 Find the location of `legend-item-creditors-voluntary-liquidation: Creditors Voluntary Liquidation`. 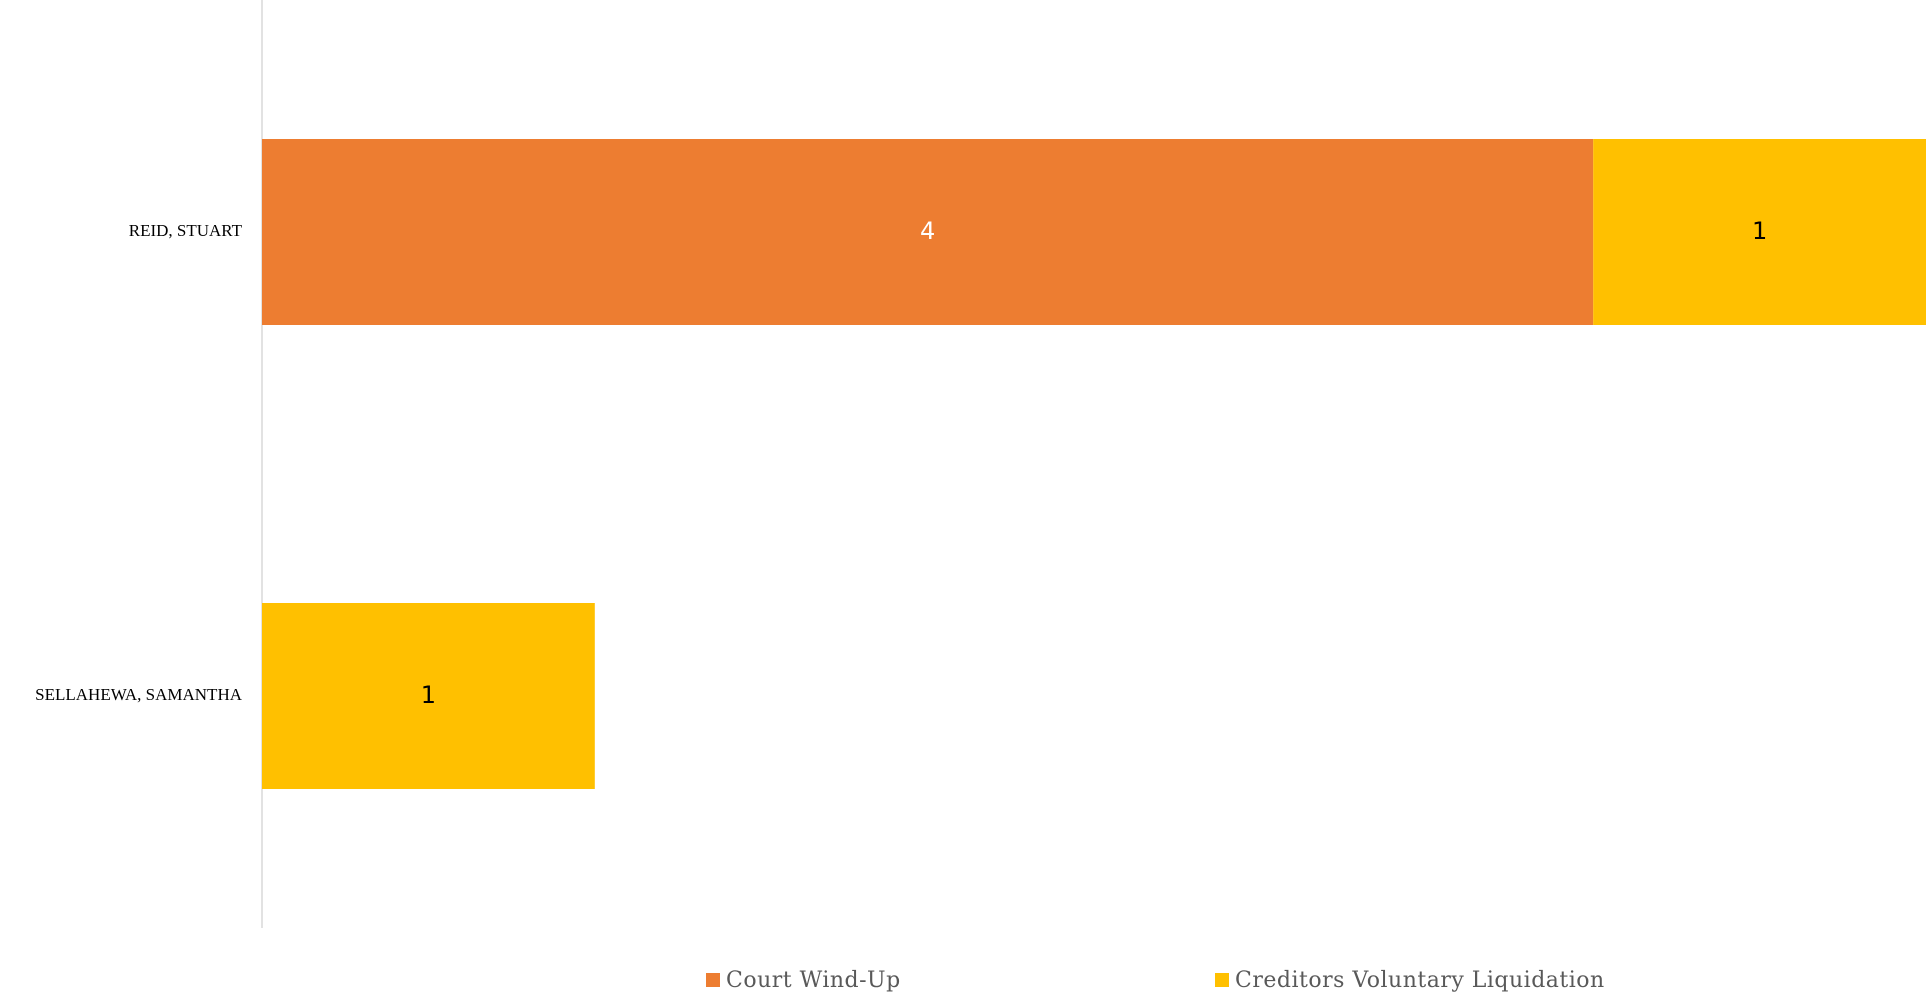

legend-item-creditors-voluntary-liquidation: Creditors Voluntary Liquidation is located at coordinates (1410, 980).